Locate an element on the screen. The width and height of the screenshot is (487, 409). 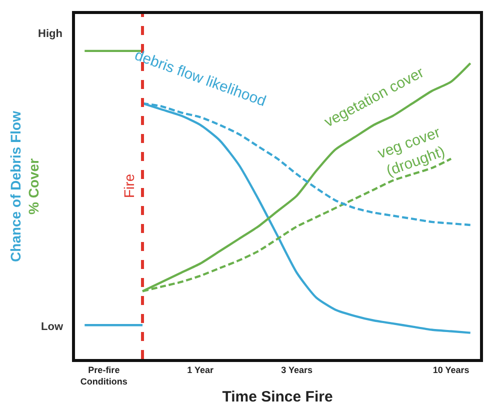
x-tick-label: 3 Years is located at coordinates (296, 369).